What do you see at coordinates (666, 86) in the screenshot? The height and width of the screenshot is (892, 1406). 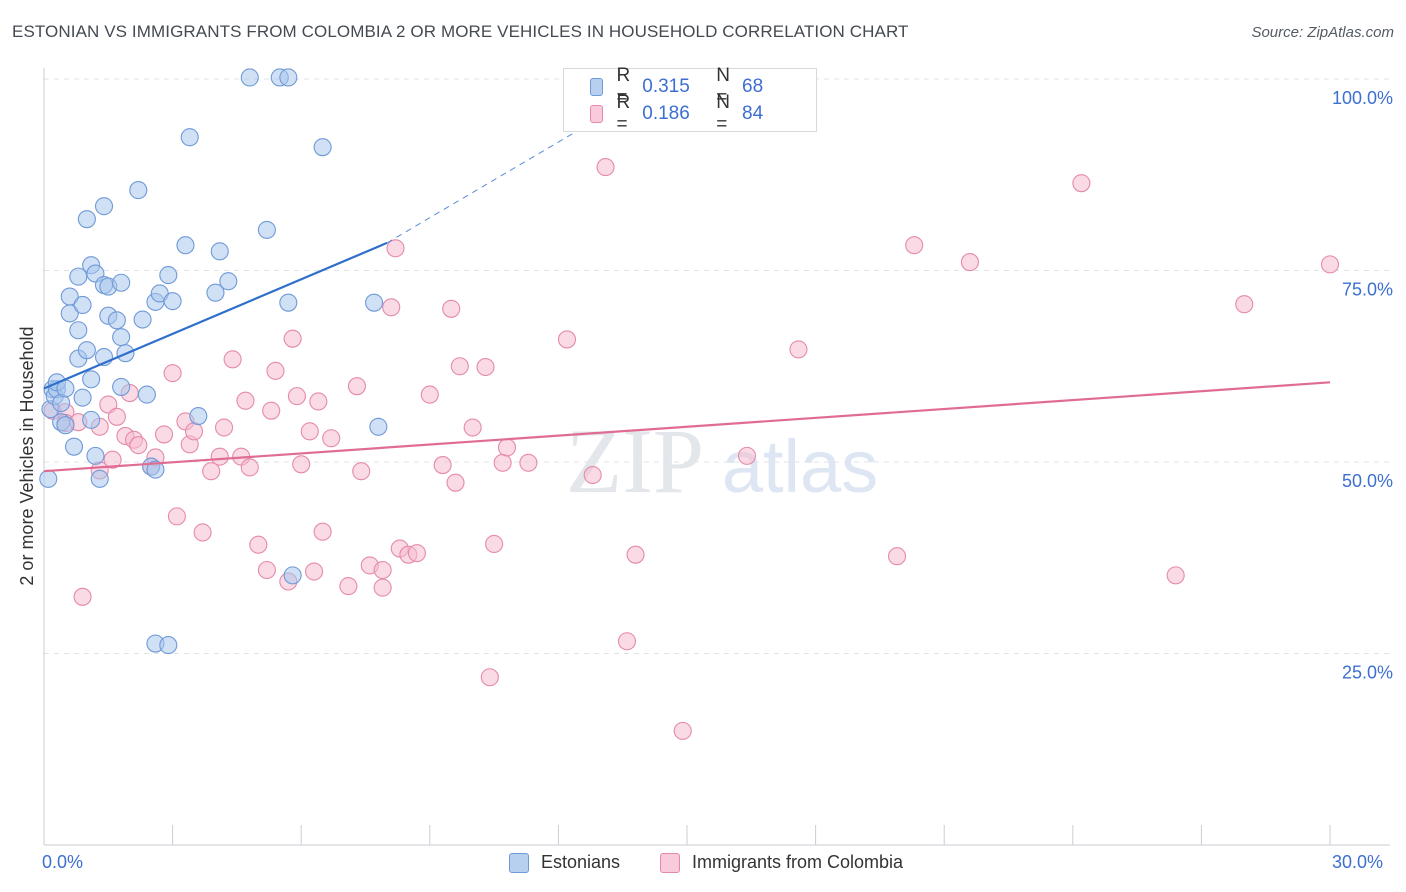 I see `legend-r-value: 0.315` at bounding box center [666, 86].